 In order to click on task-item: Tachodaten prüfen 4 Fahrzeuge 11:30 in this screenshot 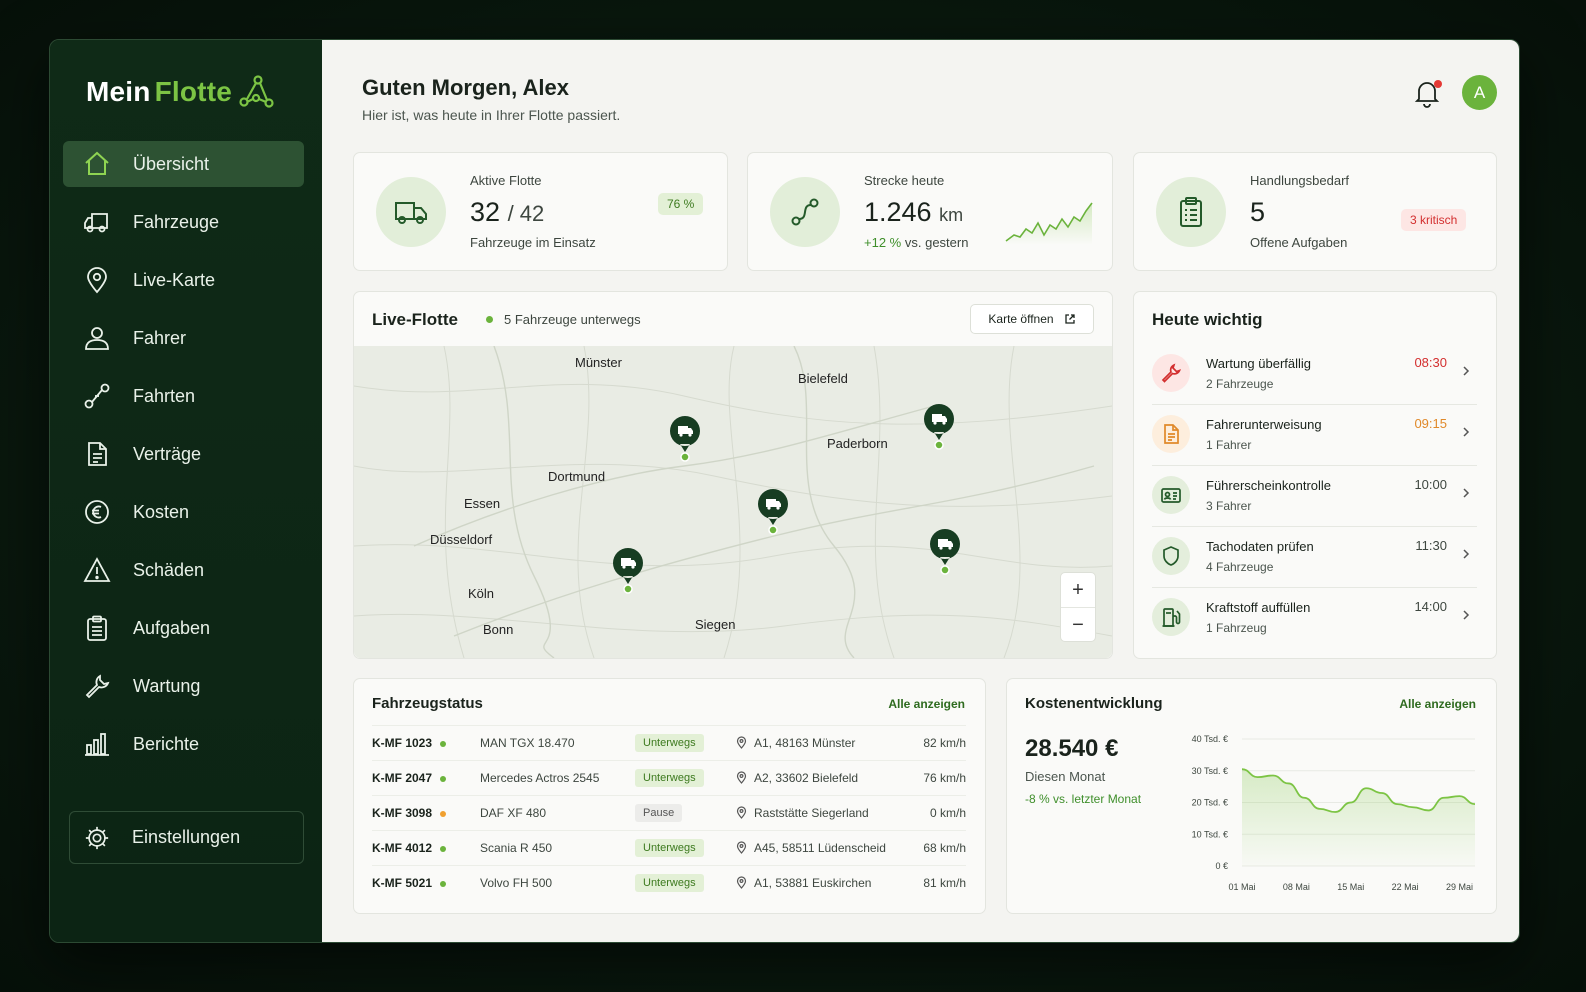, I will do `click(1314, 557)`.